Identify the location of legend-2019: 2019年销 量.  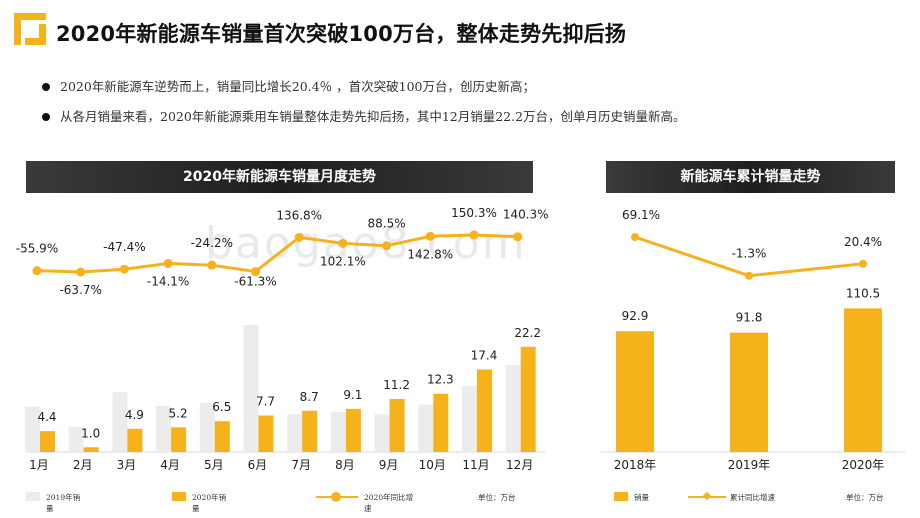
(61, 503).